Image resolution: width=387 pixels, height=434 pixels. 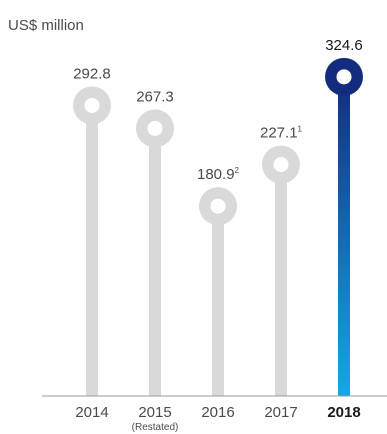 I want to click on value-label-2015: 267.3, so click(x=155, y=96).